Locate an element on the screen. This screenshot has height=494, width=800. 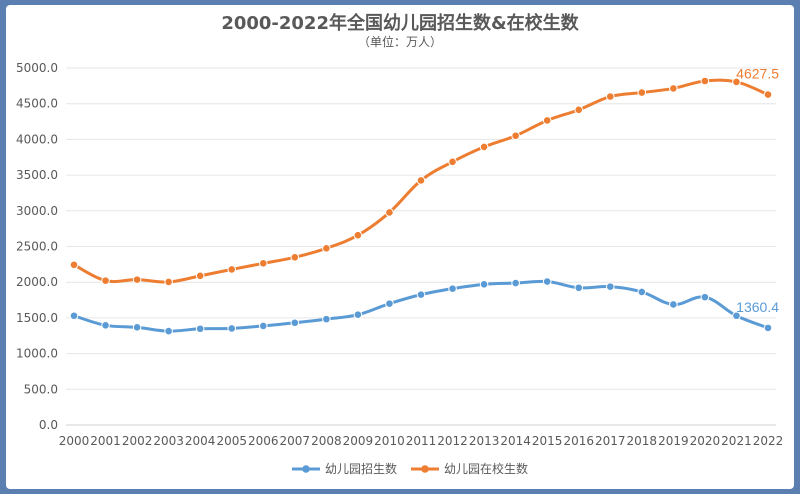
legend: 幼儿园招生数 幼儿园在校生数 is located at coordinates (410, 468).